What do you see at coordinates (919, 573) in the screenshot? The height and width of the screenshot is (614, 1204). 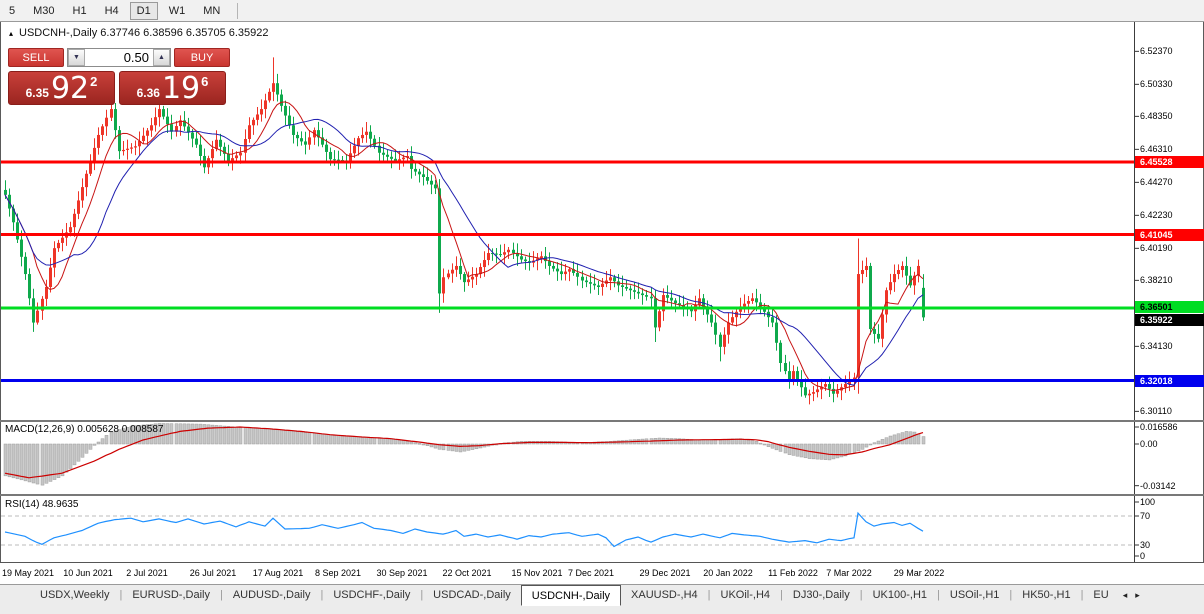 I see `date-axis-label: 29 Mar 2022` at bounding box center [919, 573].